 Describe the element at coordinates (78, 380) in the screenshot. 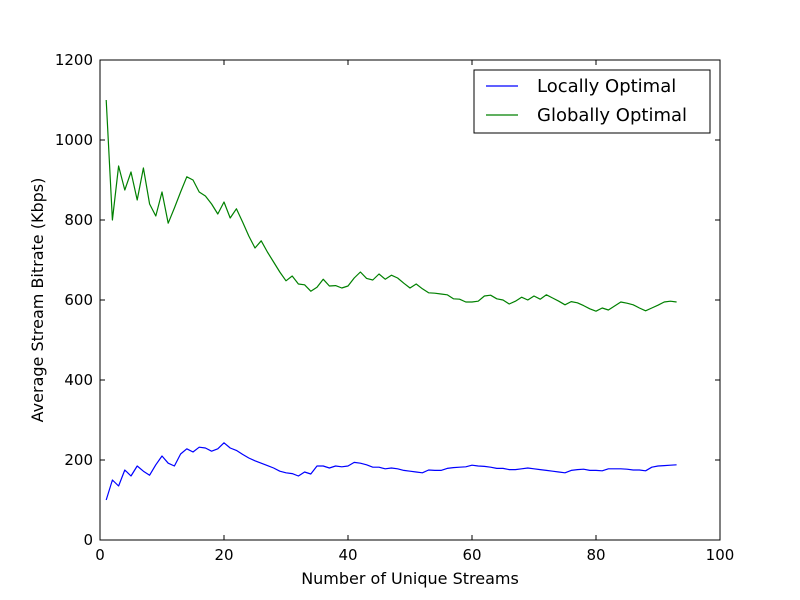

I see `y-tick-label: 400` at that location.